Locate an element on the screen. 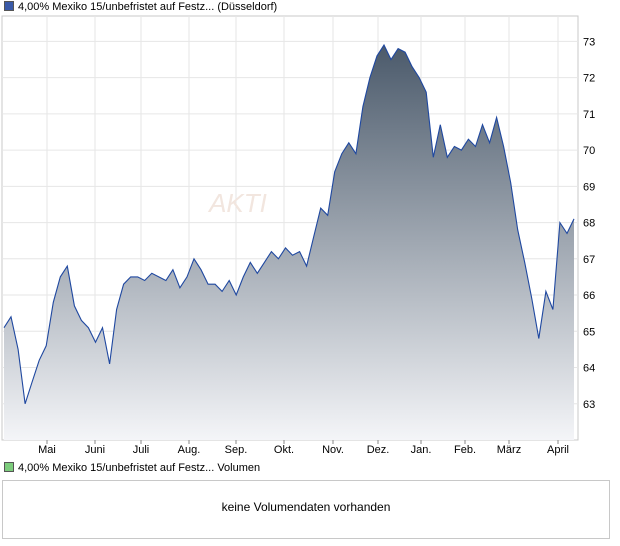 Image resolution: width=620 pixels, height=546 pixels. y-tick-label: 69 is located at coordinates (589, 187).